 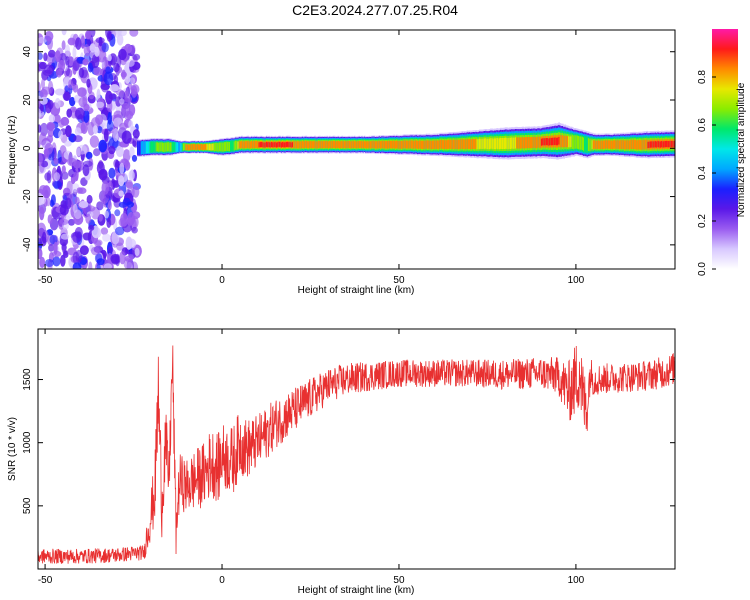 What do you see at coordinates (27, 379) in the screenshot?
I see `y-tick-label: 1500` at bounding box center [27, 379].